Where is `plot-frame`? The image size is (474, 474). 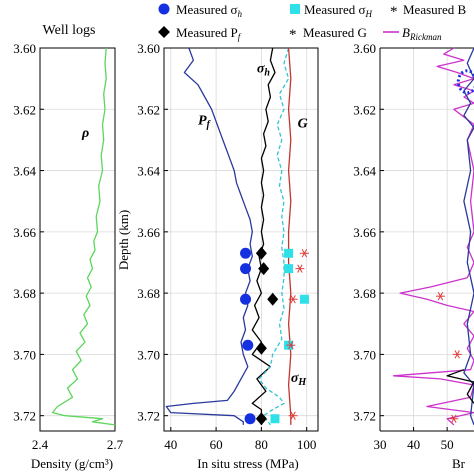 plot-frame is located at coordinates (77, 239).